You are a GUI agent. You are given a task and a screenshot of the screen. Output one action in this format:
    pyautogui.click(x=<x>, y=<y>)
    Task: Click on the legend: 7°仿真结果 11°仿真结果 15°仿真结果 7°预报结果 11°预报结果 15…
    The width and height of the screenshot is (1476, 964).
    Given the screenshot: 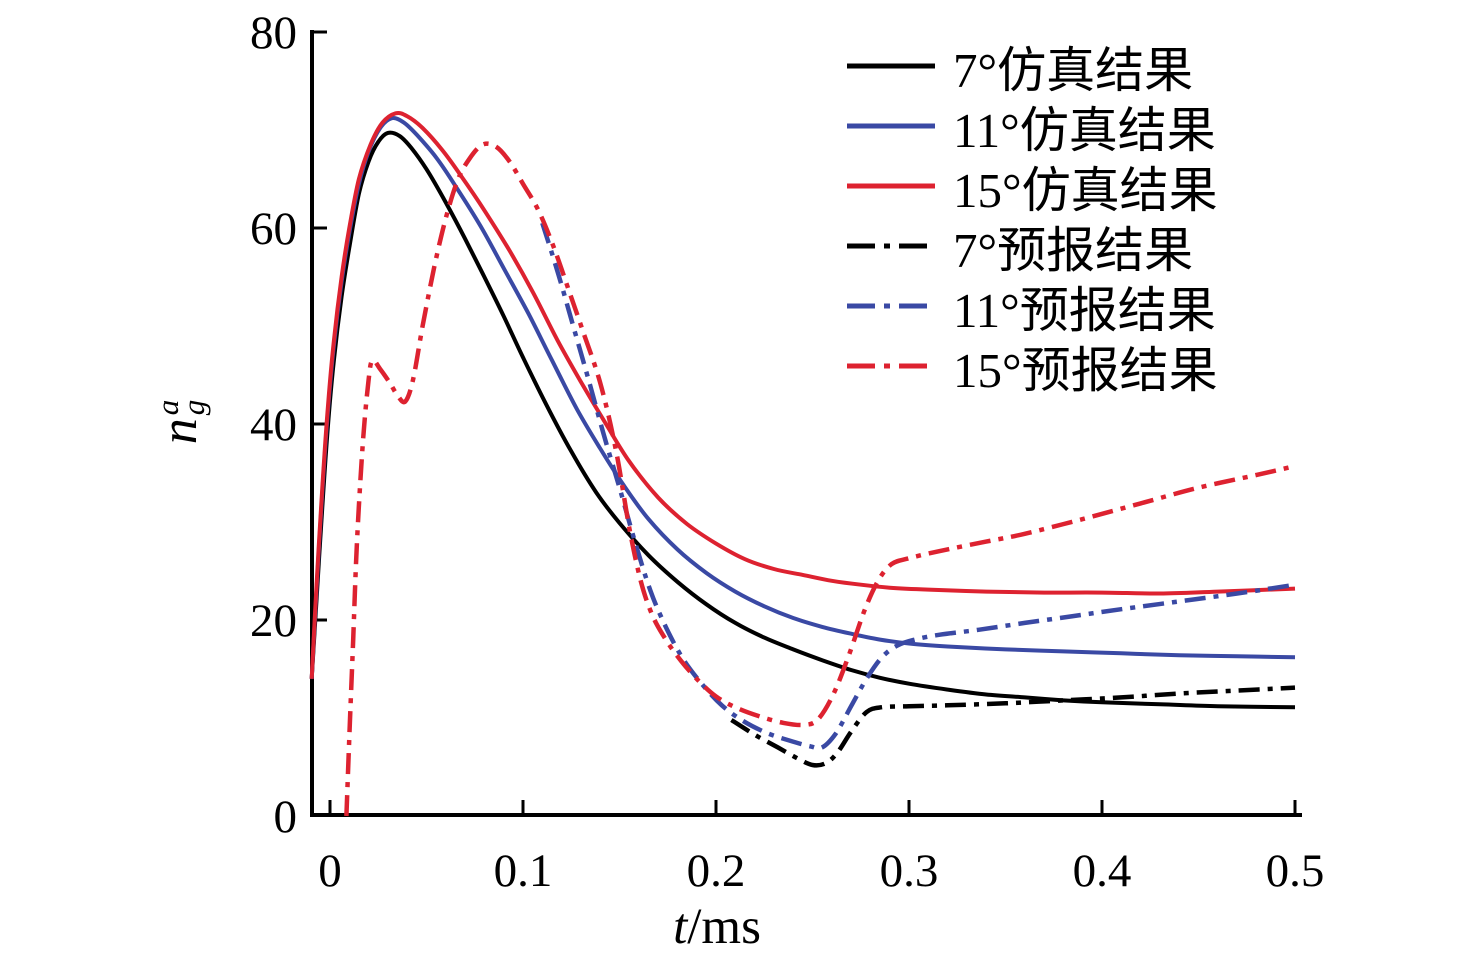 What is the action you would take?
    pyautogui.click(x=1031, y=217)
    